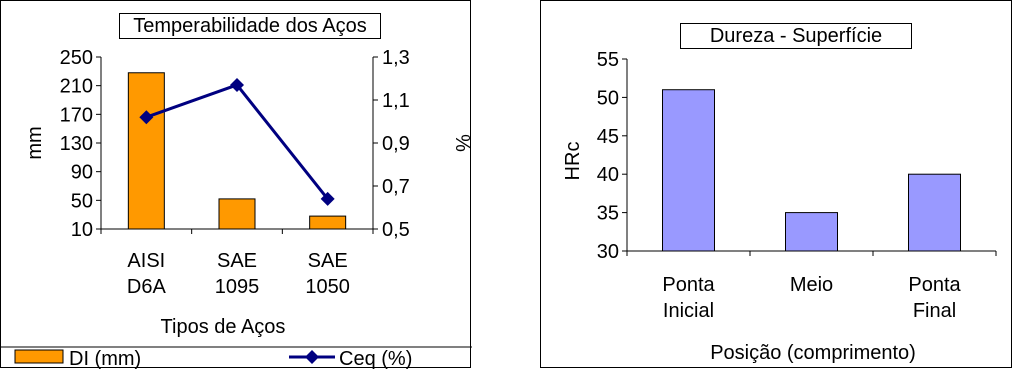 This screenshot has height=369, width=1012. What do you see at coordinates (608, 60) in the screenshot?
I see `y-tick-label: 55` at bounding box center [608, 60].